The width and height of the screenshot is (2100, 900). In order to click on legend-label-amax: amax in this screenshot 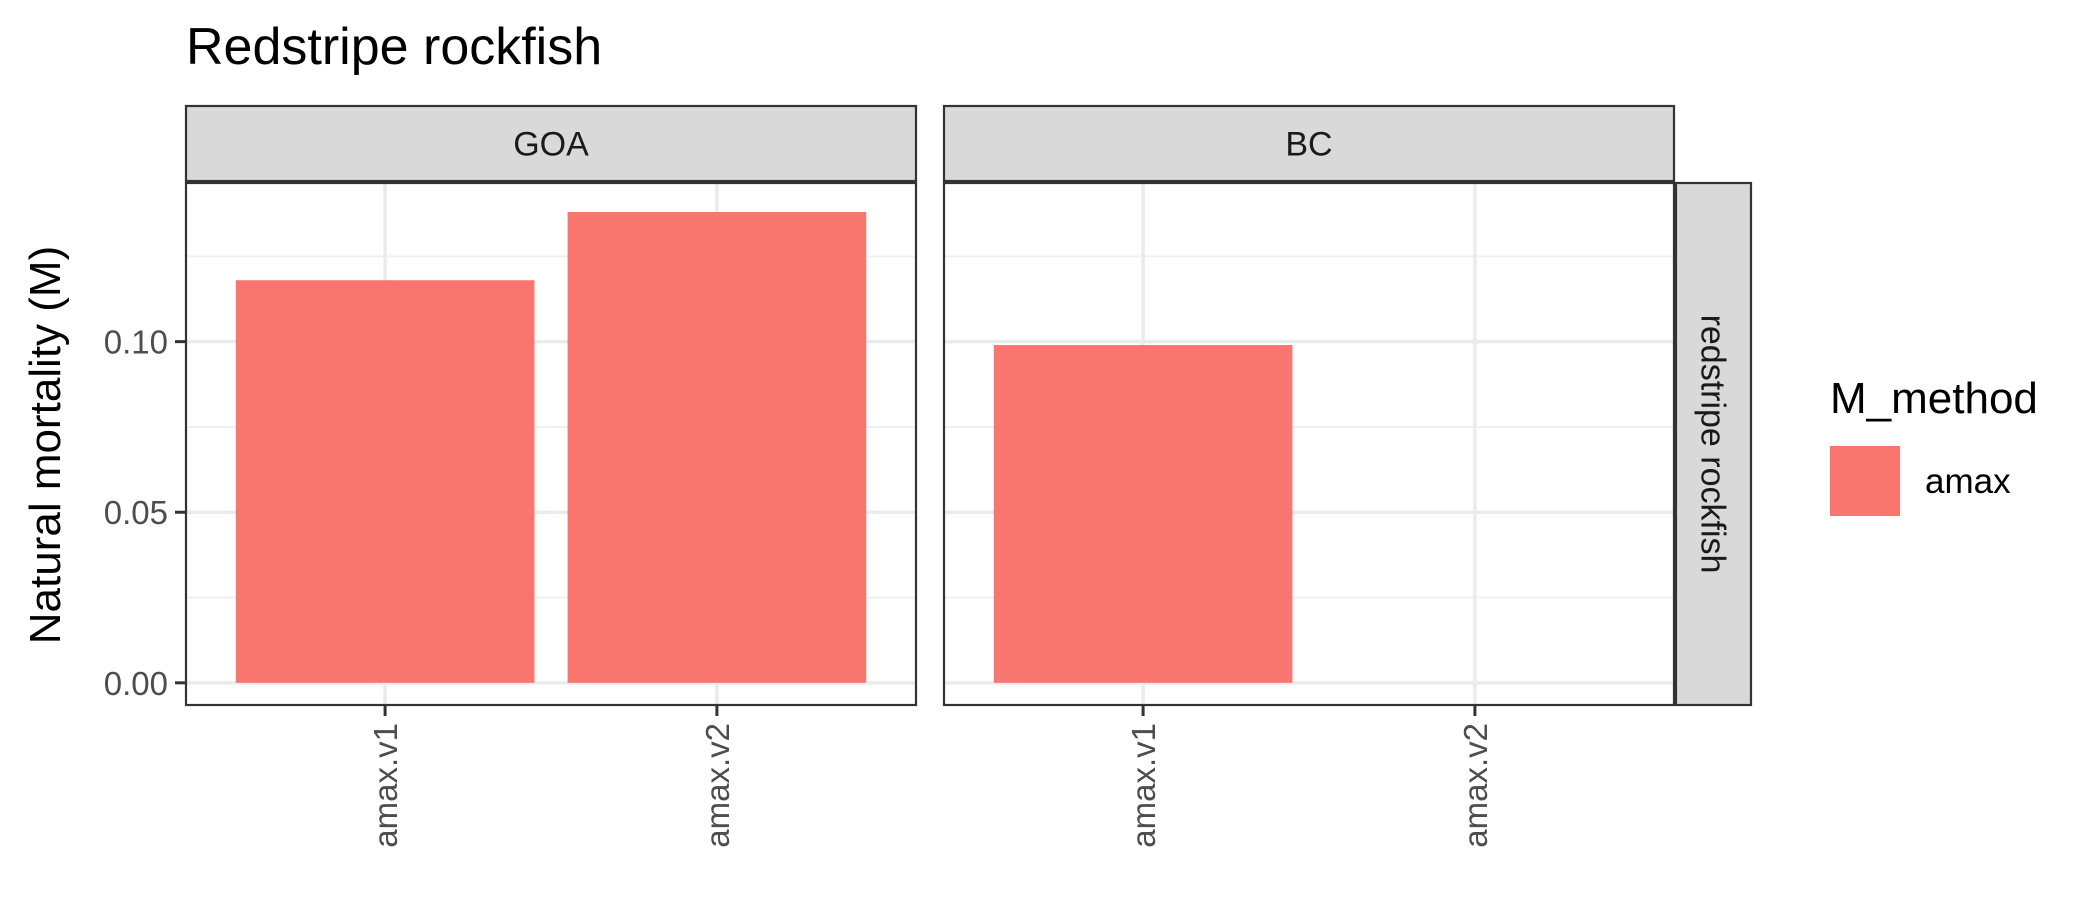, I will do `click(1968, 481)`.